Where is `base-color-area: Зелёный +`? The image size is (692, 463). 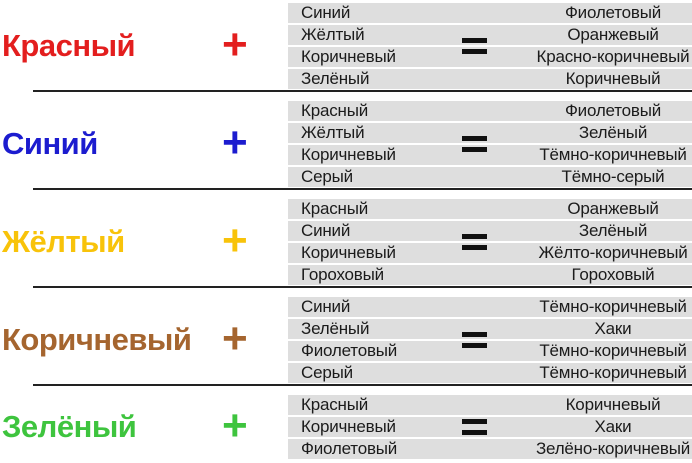 base-color-area: Зелёный + is located at coordinates (144, 427).